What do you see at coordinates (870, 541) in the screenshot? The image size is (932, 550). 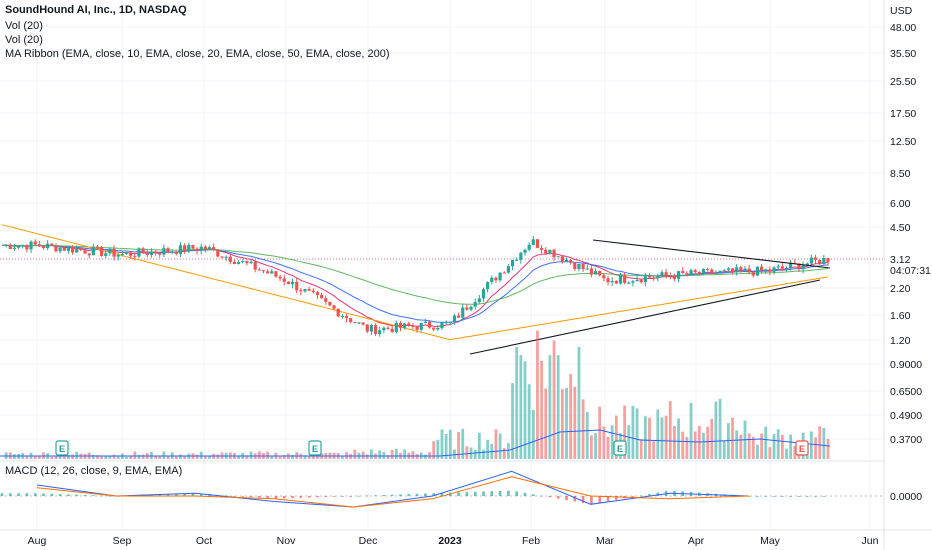 I see `time-tick: Jun` at bounding box center [870, 541].